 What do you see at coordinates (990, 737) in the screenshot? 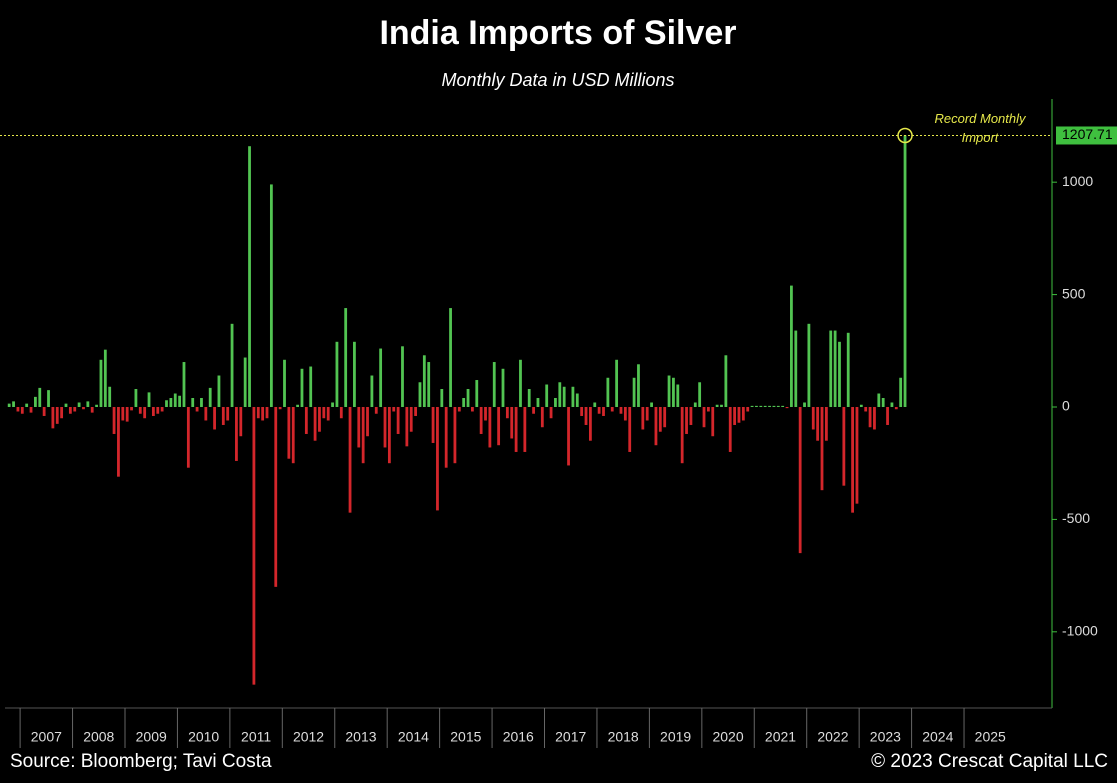
I see `x-tick-label: 2025` at bounding box center [990, 737].